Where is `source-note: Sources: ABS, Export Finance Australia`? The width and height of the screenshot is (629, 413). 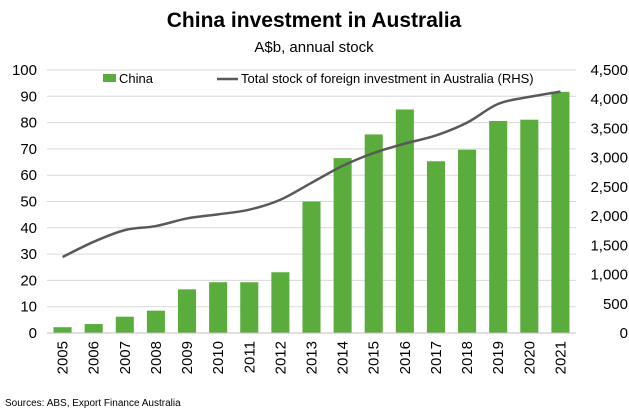 source-note: Sources: ABS, Export Finance Australia is located at coordinates (93, 403).